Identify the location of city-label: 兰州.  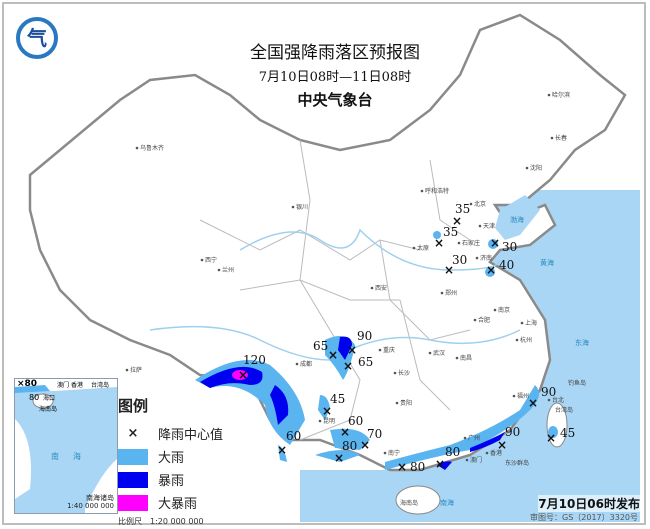
(228, 270).